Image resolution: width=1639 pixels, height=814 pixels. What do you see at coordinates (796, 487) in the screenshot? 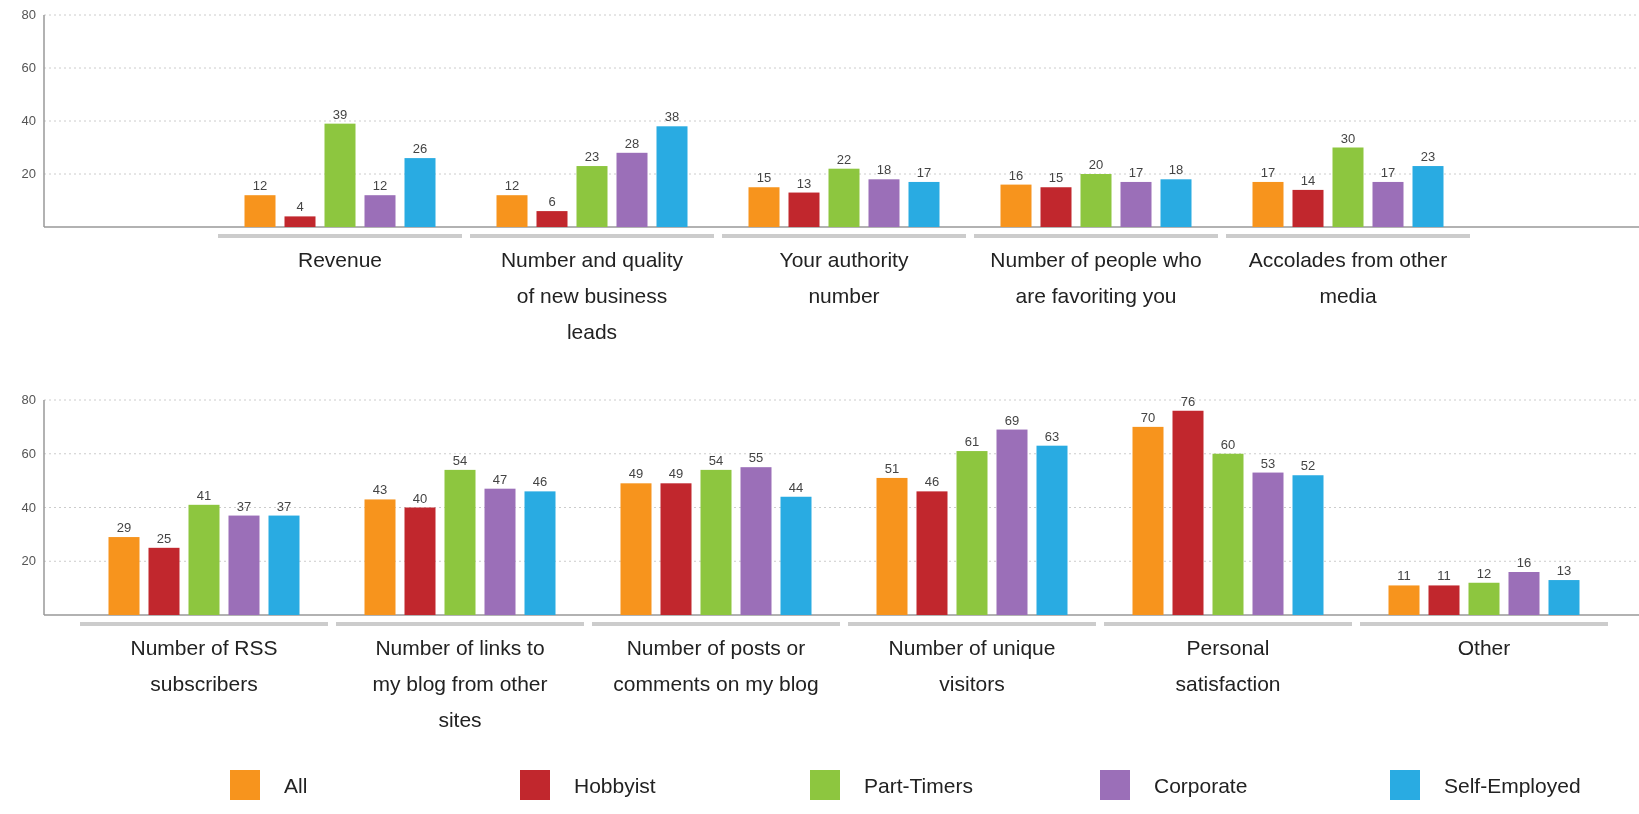
I see `data-label: 44` at bounding box center [796, 487].